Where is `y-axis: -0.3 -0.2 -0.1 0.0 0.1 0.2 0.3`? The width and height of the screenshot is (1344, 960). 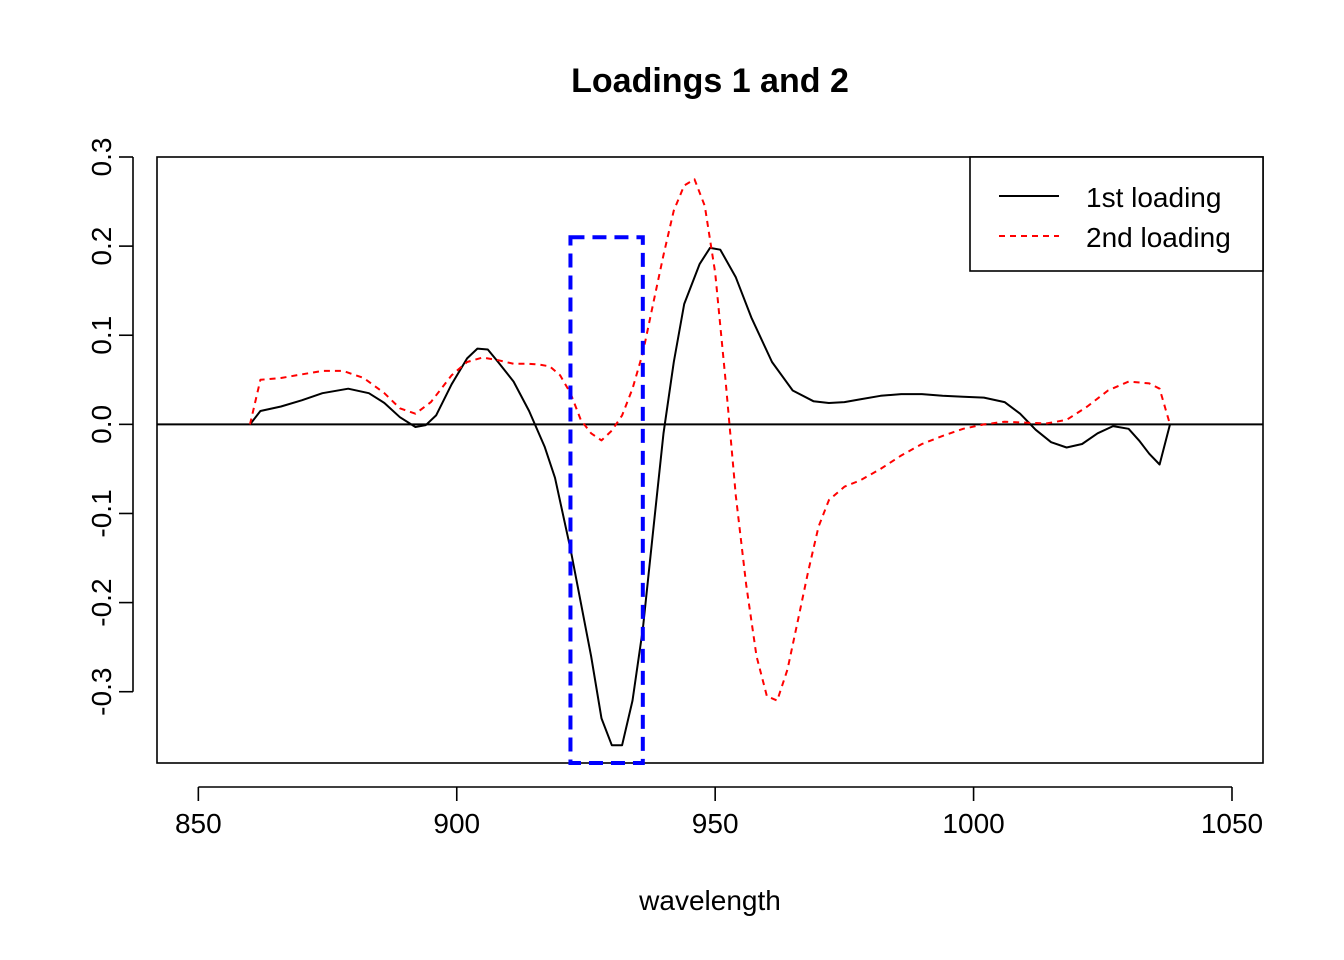
y-axis: -0.3 -0.2 -0.1 0.0 0.1 0.2 0.3 is located at coordinates (110, 427).